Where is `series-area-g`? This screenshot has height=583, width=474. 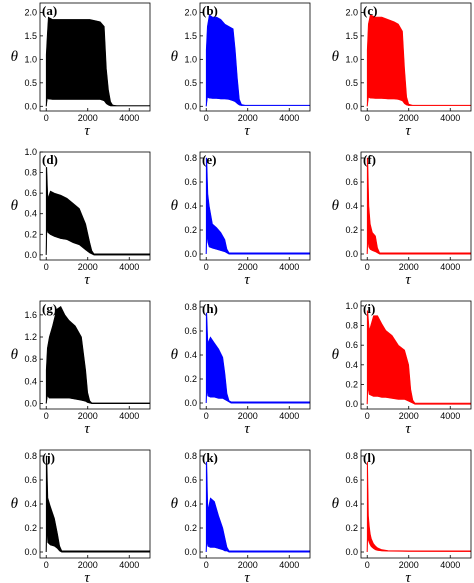 series-area-g is located at coordinates (97, 355).